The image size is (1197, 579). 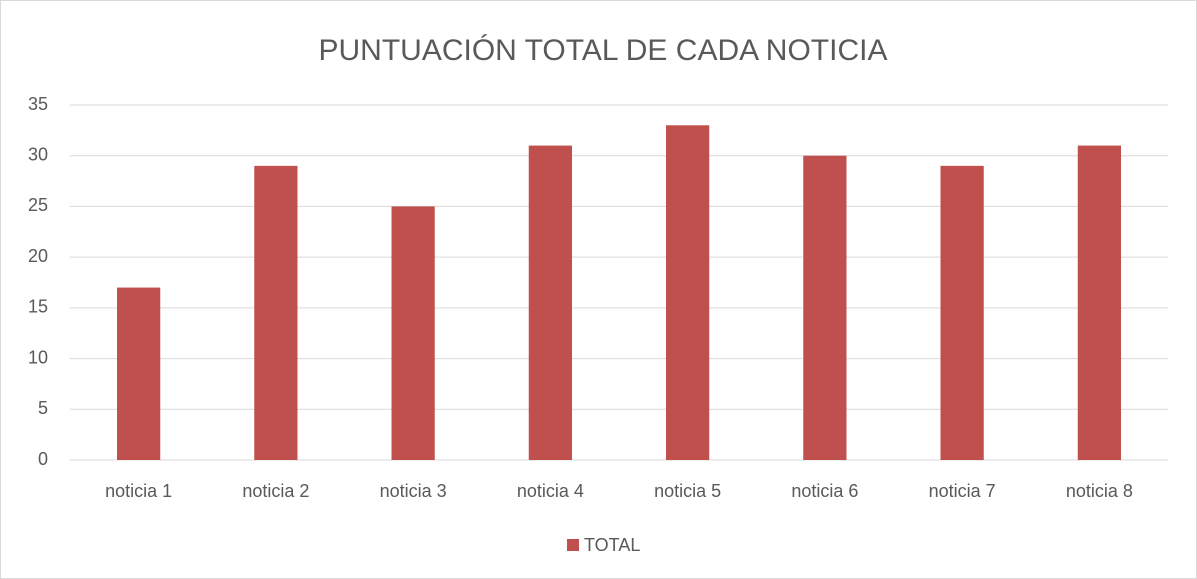 What do you see at coordinates (38, 205) in the screenshot?
I see `y-tick-label: 25` at bounding box center [38, 205].